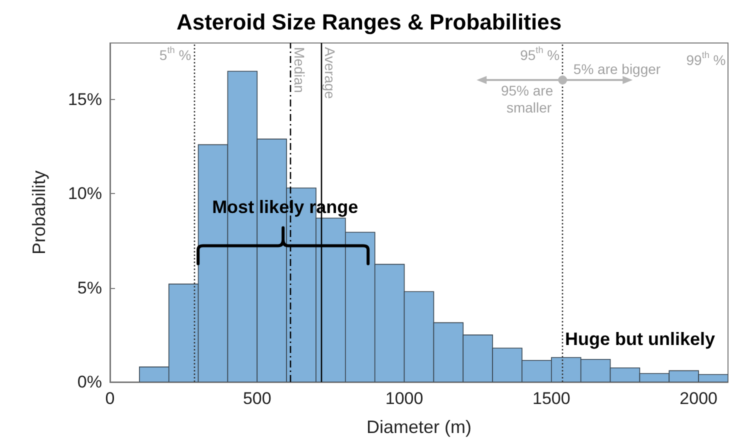 The image size is (738, 442). I want to click on annotation: 5% are bigger, so click(617, 68).